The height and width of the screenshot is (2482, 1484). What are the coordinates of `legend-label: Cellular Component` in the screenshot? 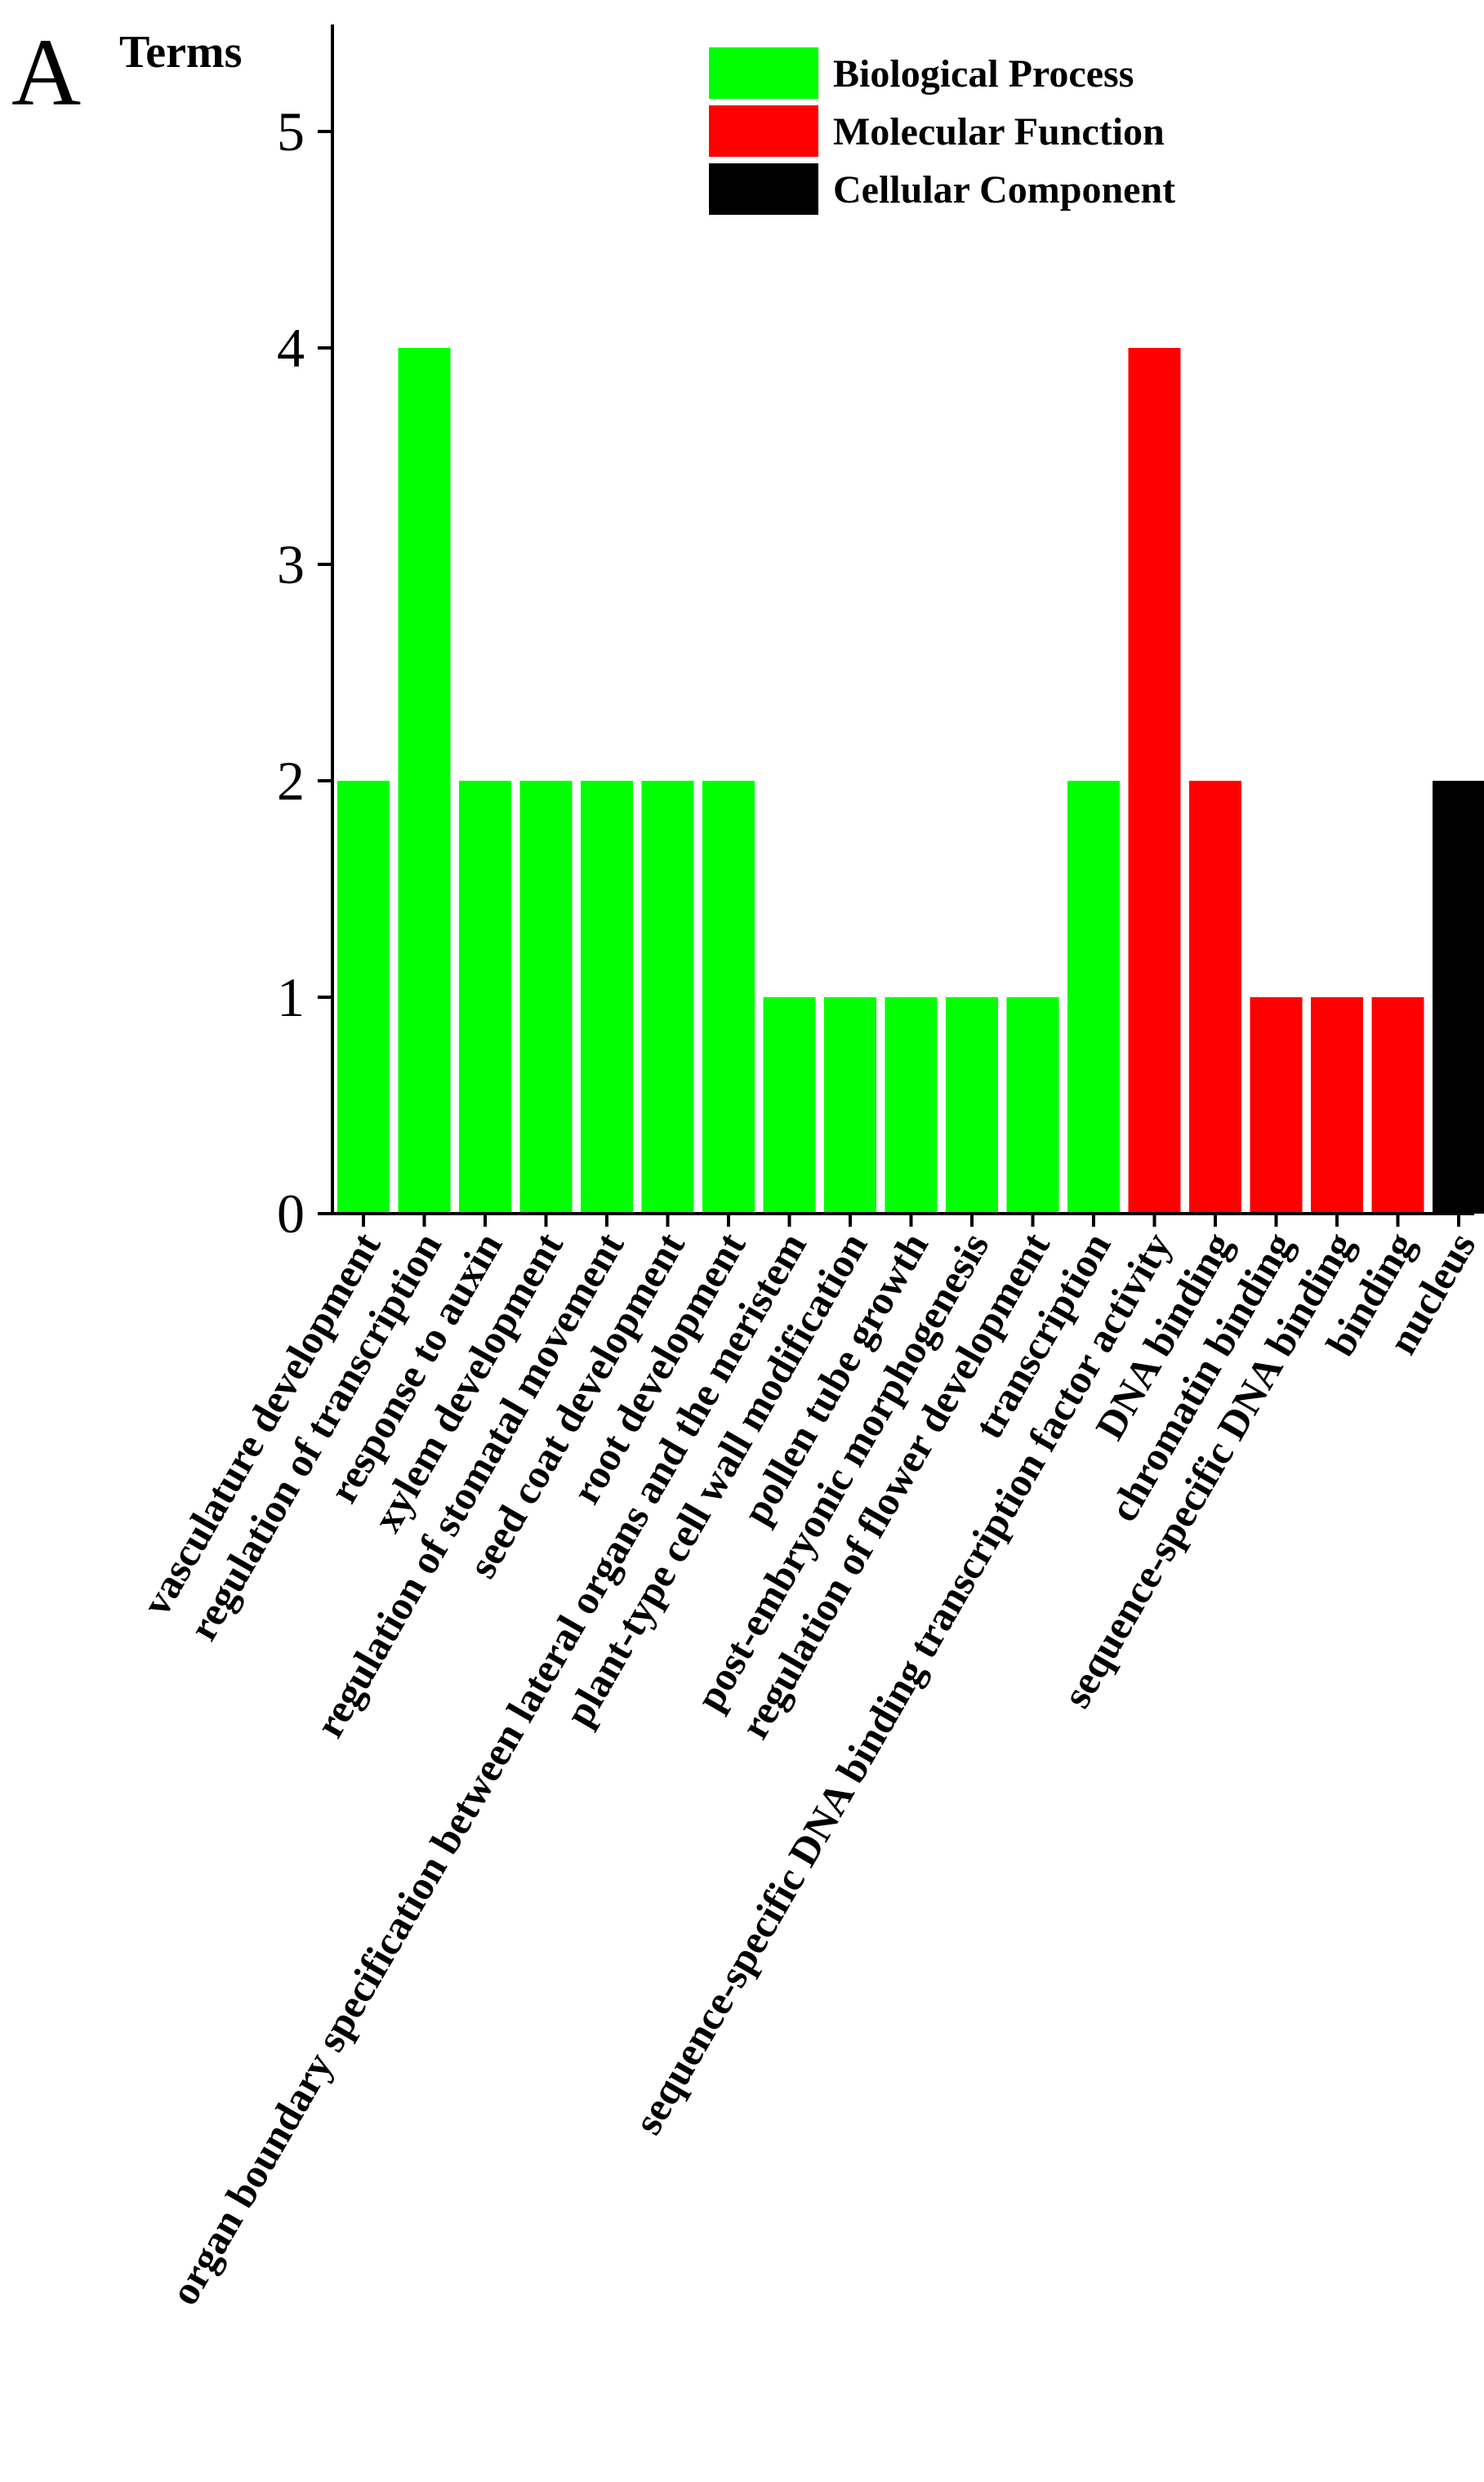 It's located at (1004, 190).